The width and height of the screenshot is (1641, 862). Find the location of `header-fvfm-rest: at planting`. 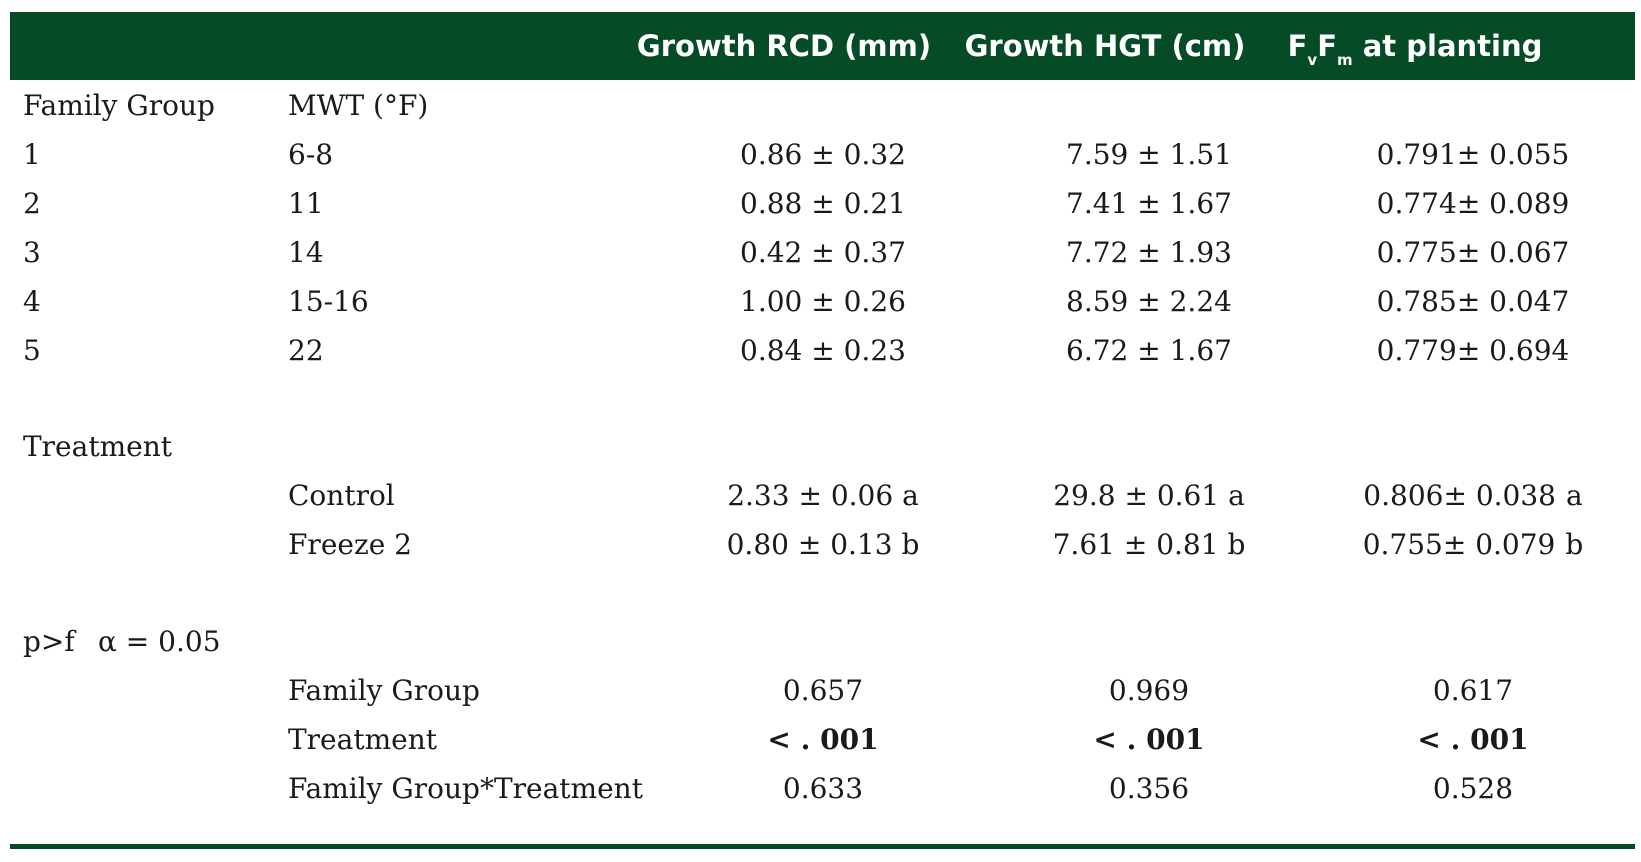

header-fvfm-rest: at planting is located at coordinates (1447, 46).